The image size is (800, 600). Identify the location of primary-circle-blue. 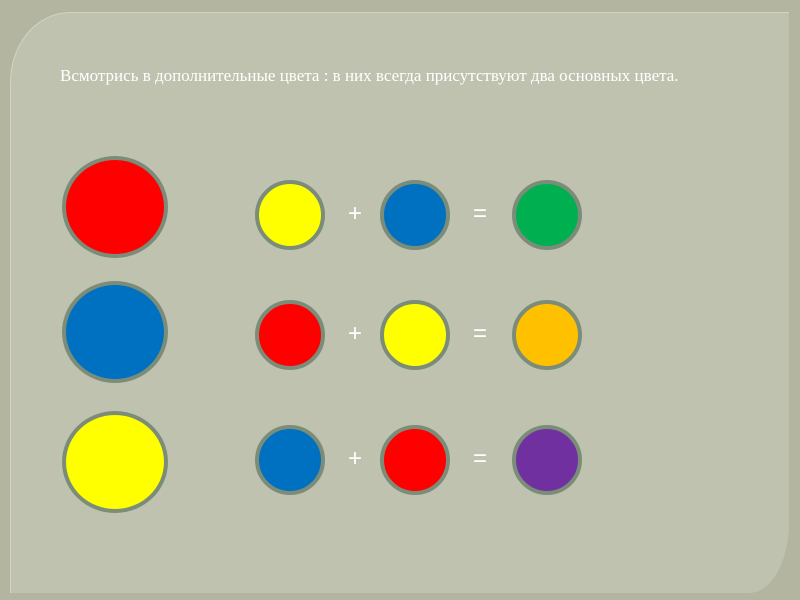
(115, 332).